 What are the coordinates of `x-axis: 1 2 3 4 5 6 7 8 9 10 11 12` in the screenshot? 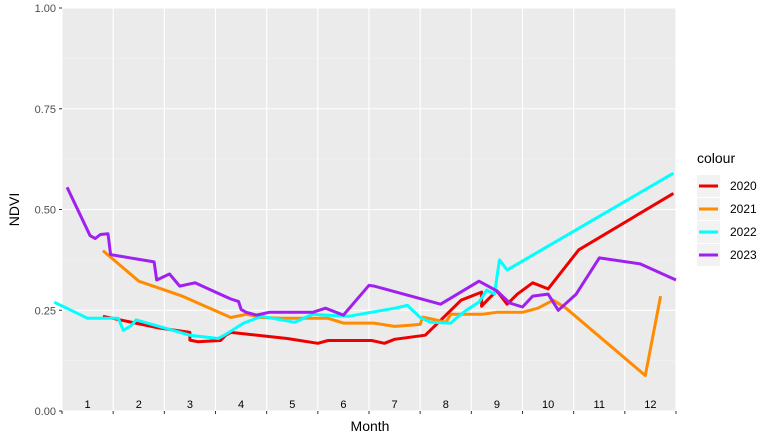 It's located at (369, 406).